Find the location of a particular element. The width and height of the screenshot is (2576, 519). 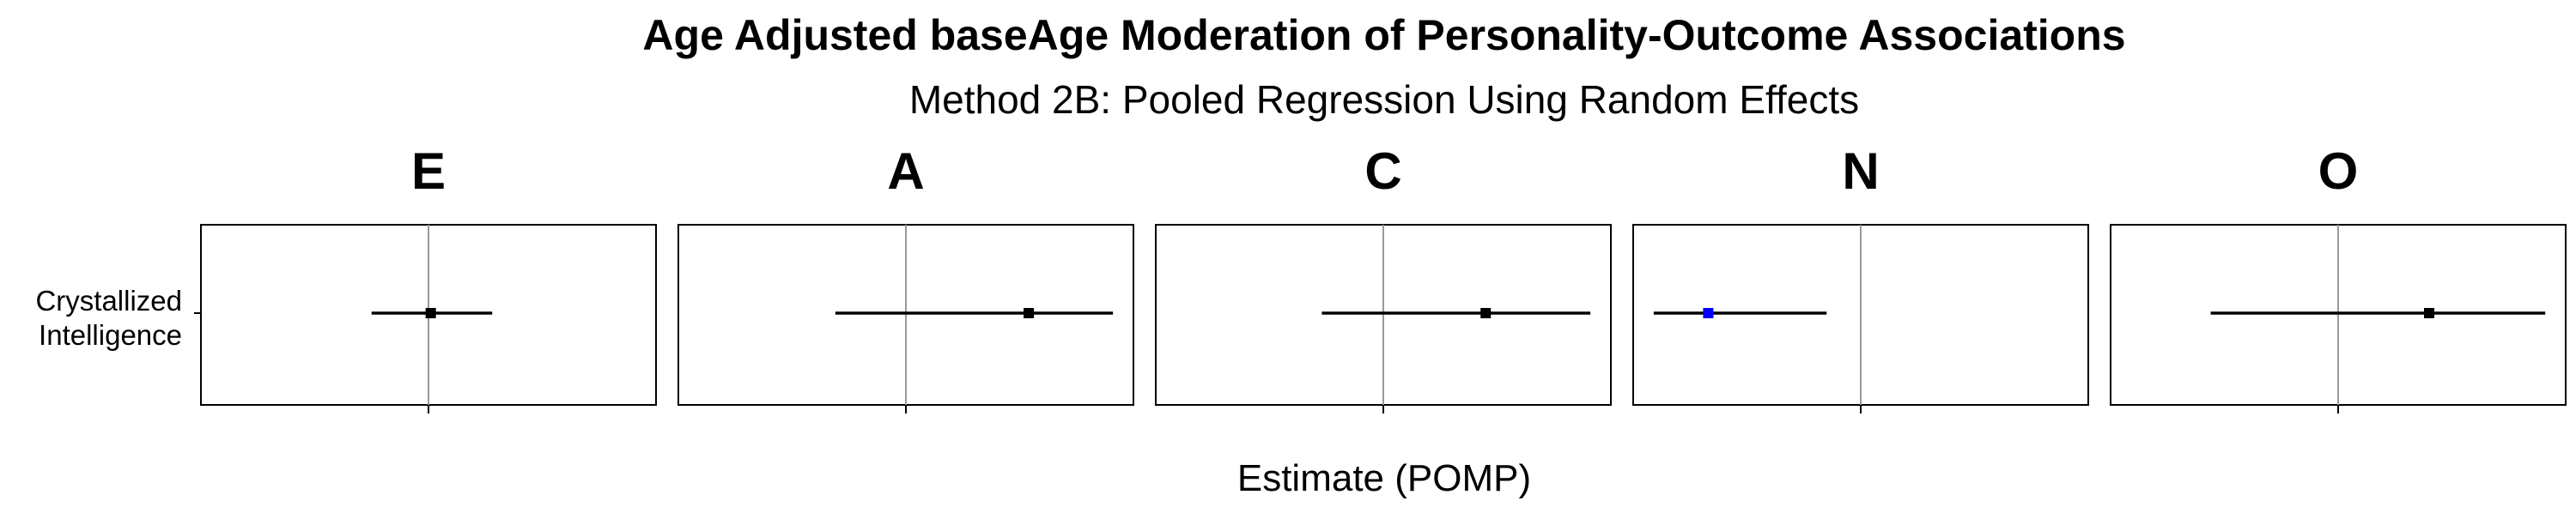

panel-title: O is located at coordinates (2339, 171).